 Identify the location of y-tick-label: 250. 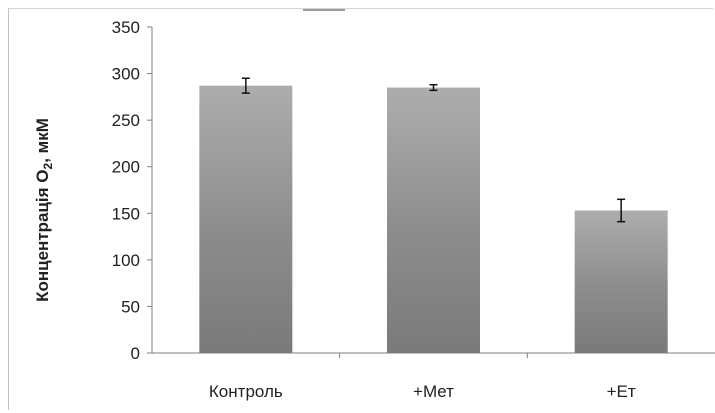
(126, 120).